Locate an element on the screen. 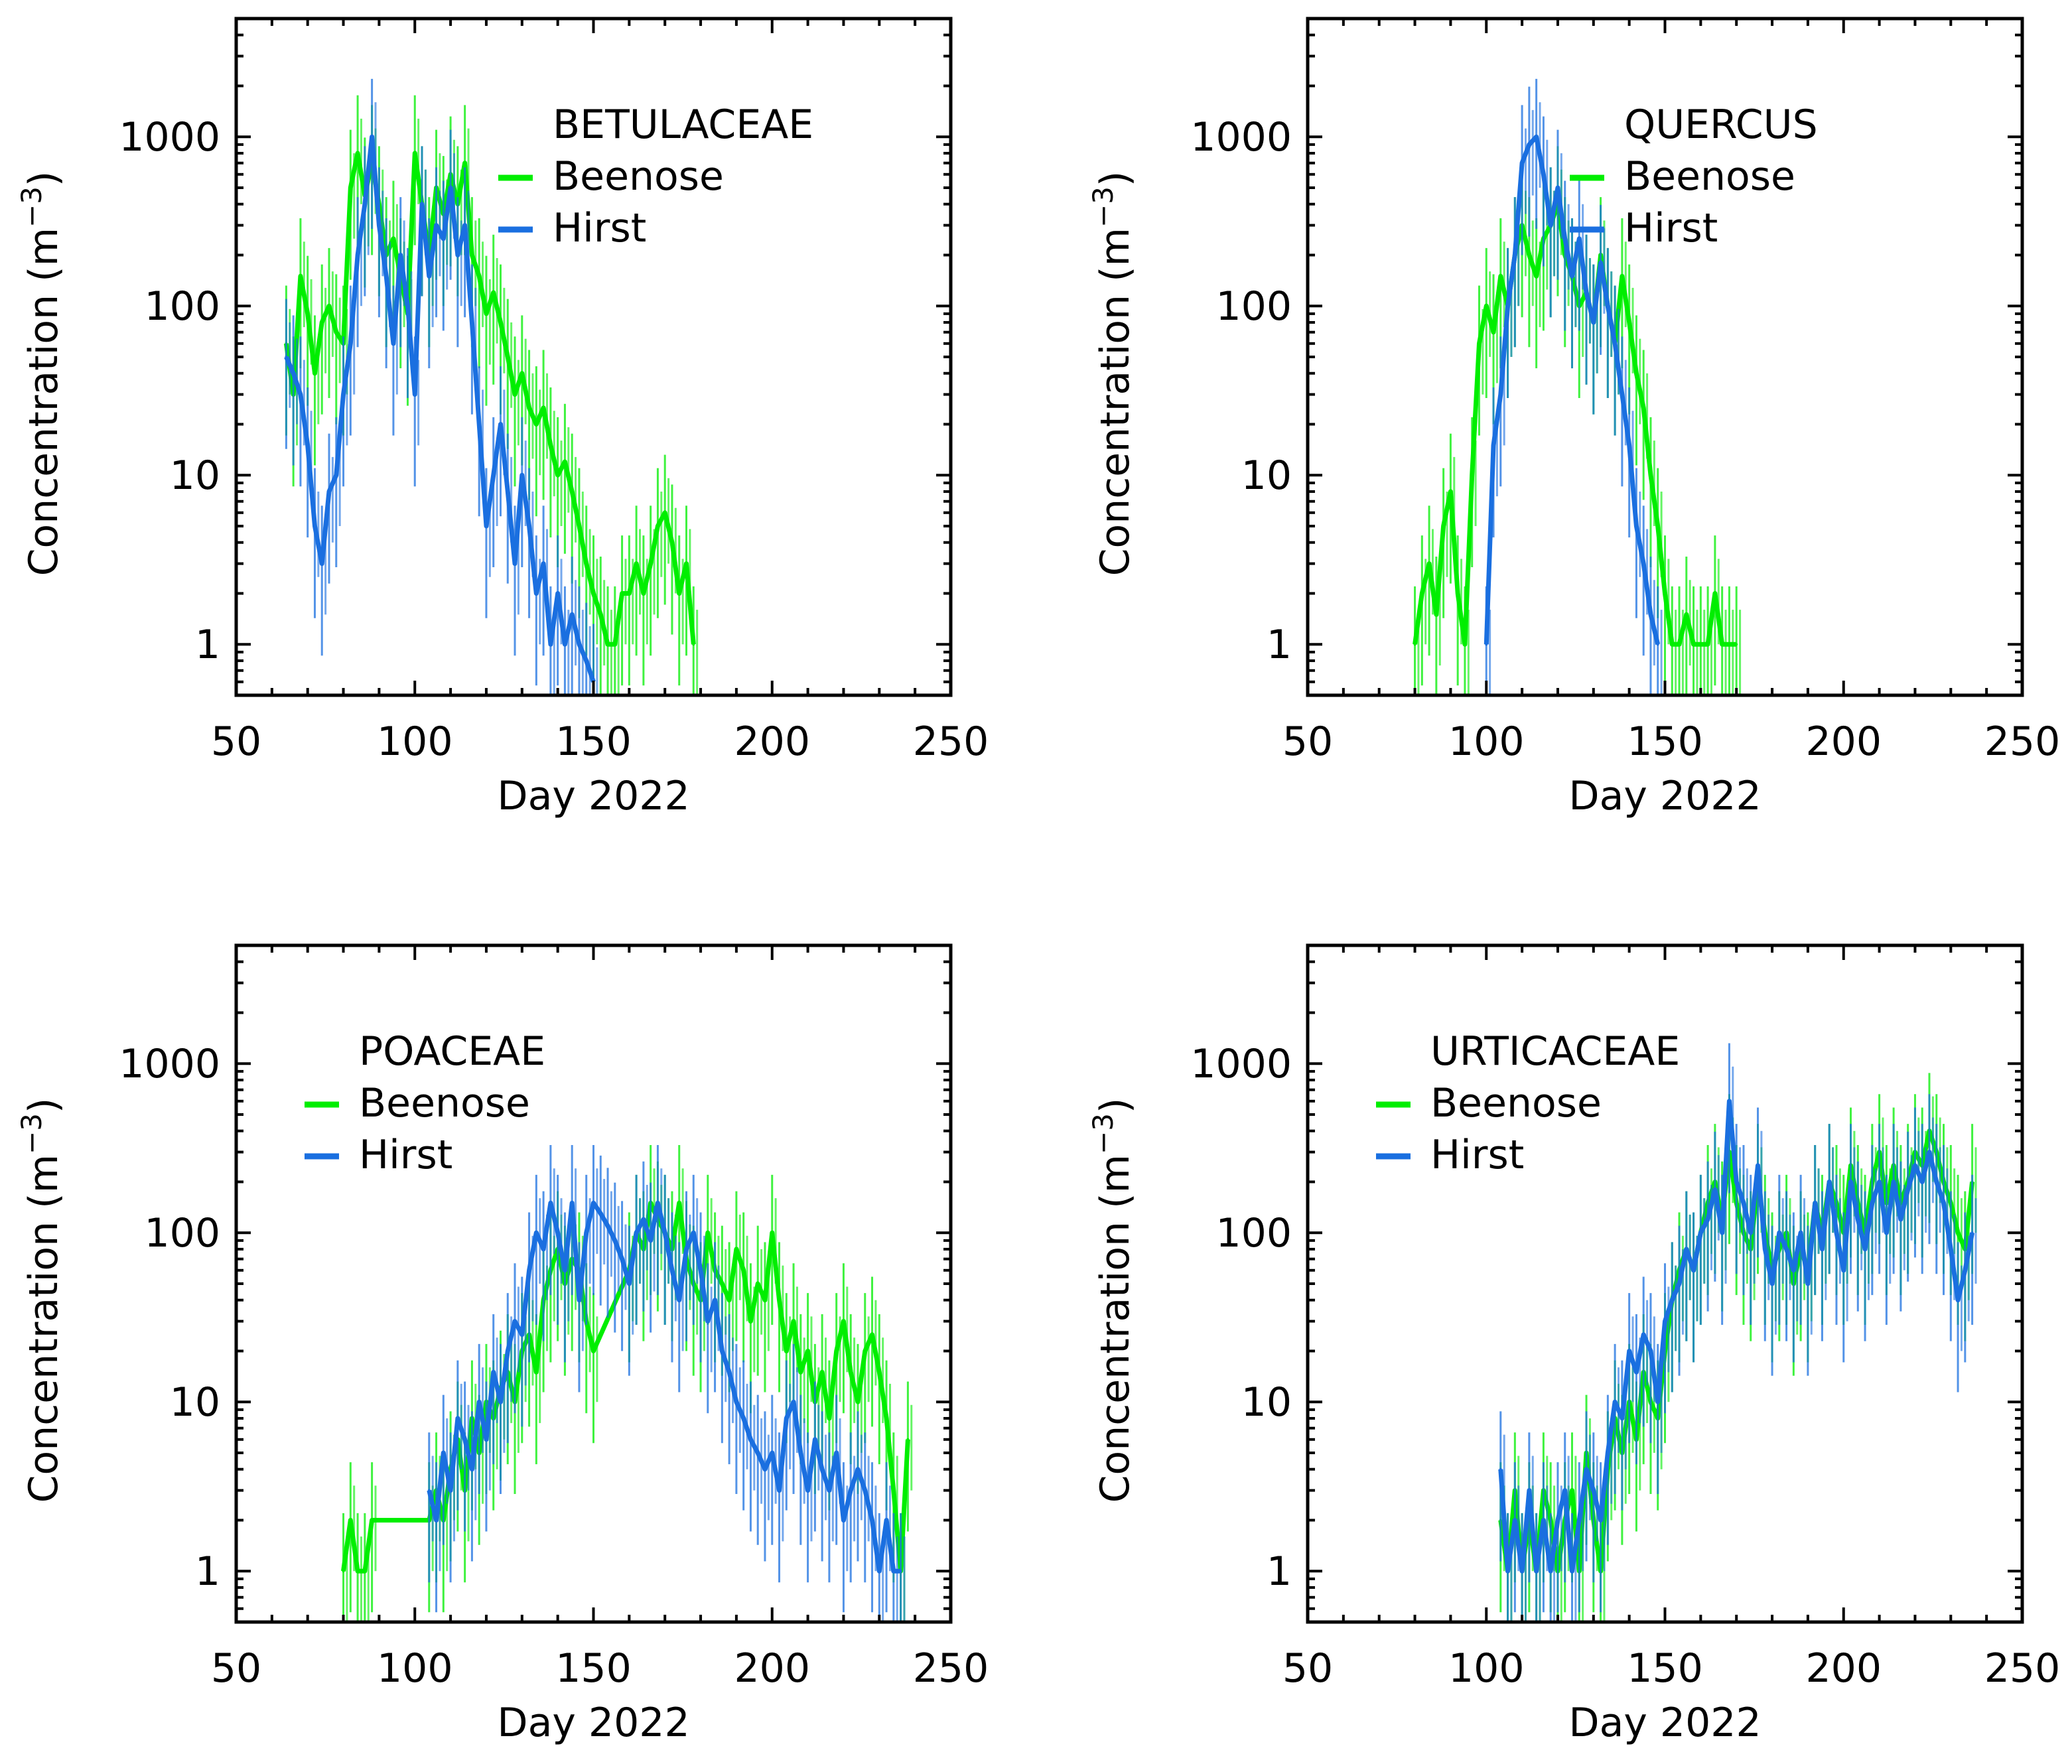  x-tick-label: 50 is located at coordinates (236, 1669).